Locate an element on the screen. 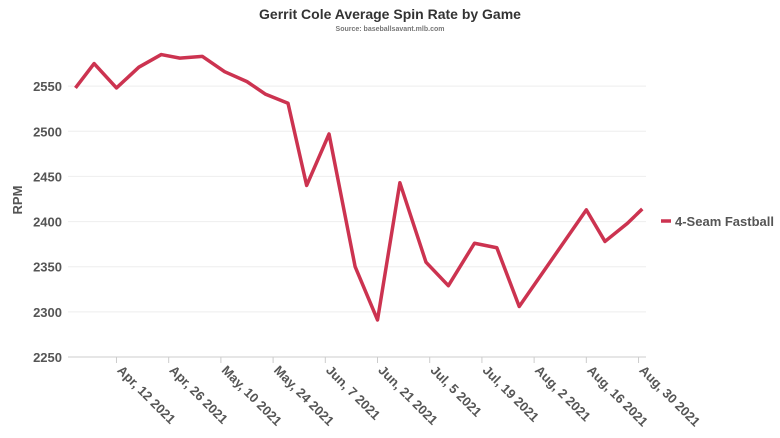 Image resolution: width=780 pixels, height=438 pixels. y-tick-label: 2450 is located at coordinates (47, 176).